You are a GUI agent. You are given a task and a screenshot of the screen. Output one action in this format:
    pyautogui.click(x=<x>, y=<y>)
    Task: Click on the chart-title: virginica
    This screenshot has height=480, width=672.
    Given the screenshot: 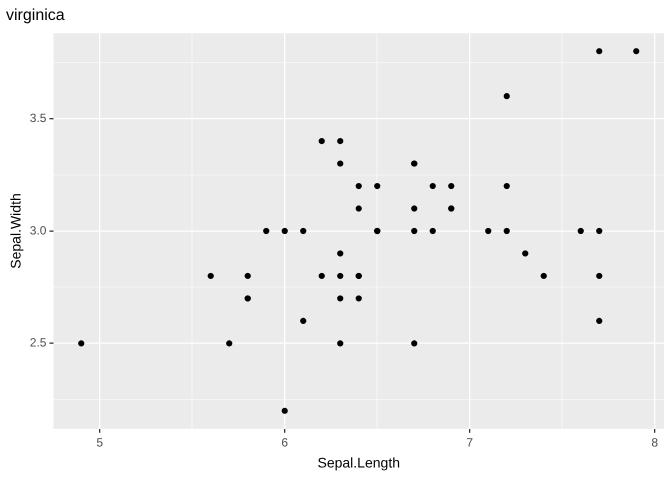 What is the action you would take?
    pyautogui.click(x=35, y=15)
    